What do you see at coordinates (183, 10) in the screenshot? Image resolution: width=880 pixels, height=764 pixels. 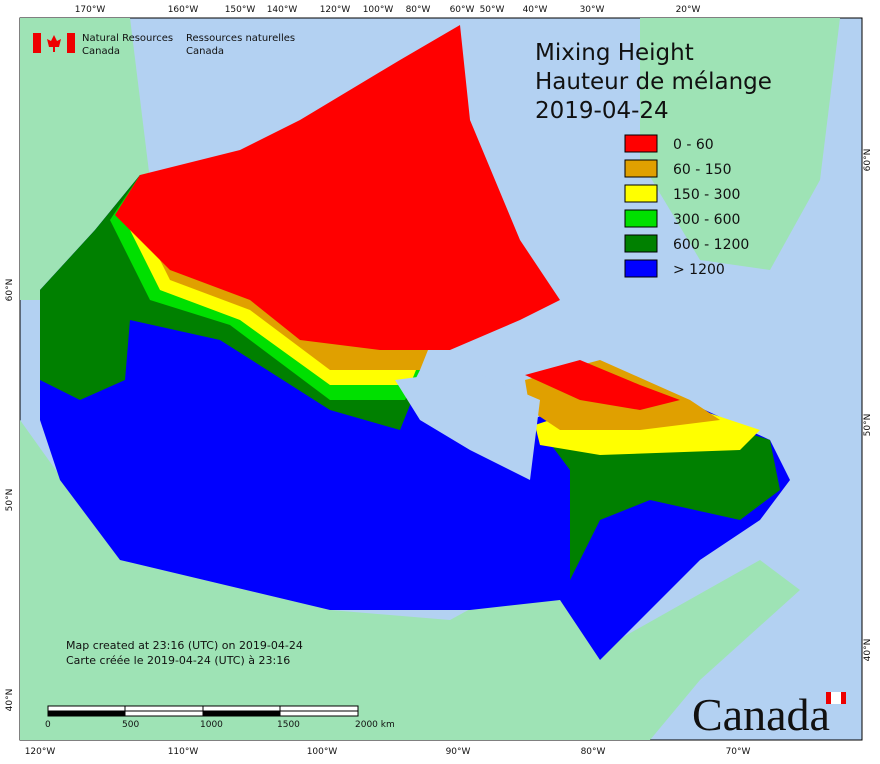 I see `longitude-label: 160°W` at bounding box center [183, 10].